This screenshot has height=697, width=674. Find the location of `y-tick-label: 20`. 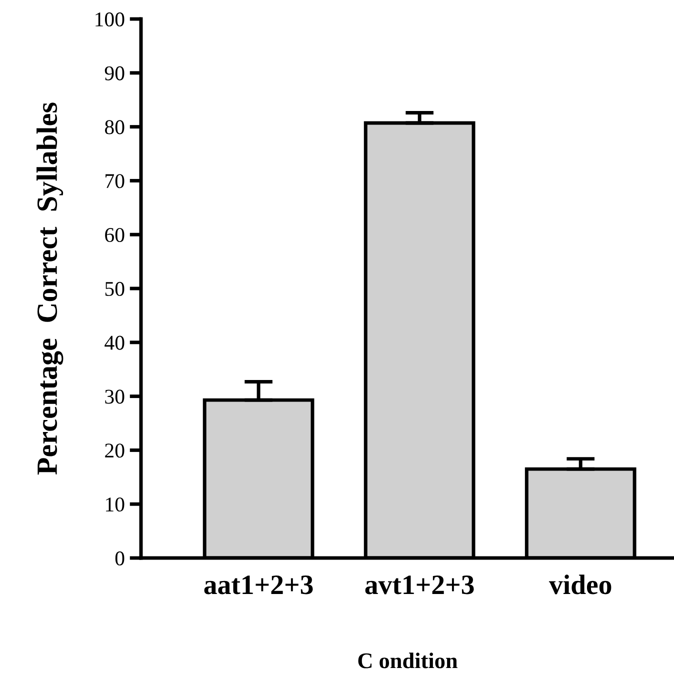

y-tick-label: 20 is located at coordinates (114, 451).